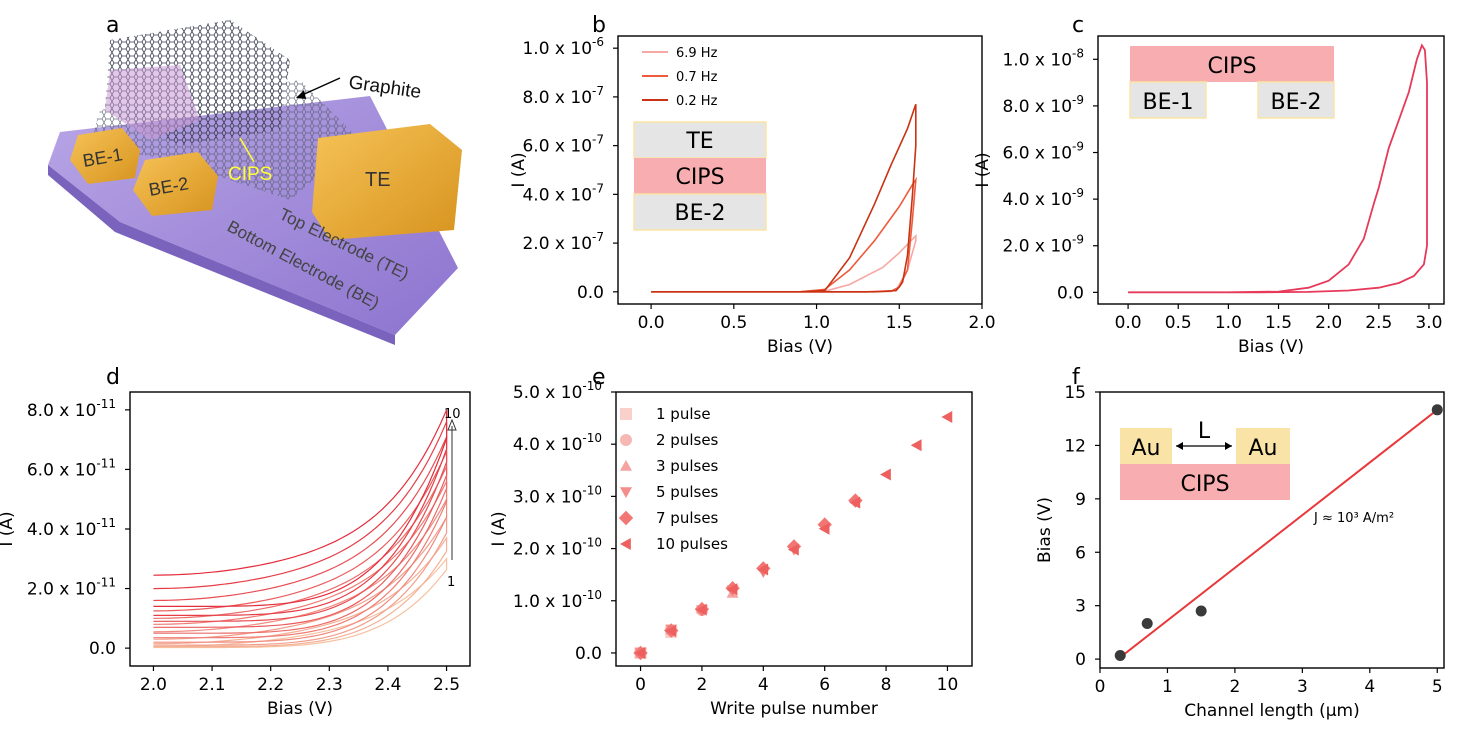  Describe the element at coordinates (247, 150) in the screenshot. I see `cips-arrow` at that location.